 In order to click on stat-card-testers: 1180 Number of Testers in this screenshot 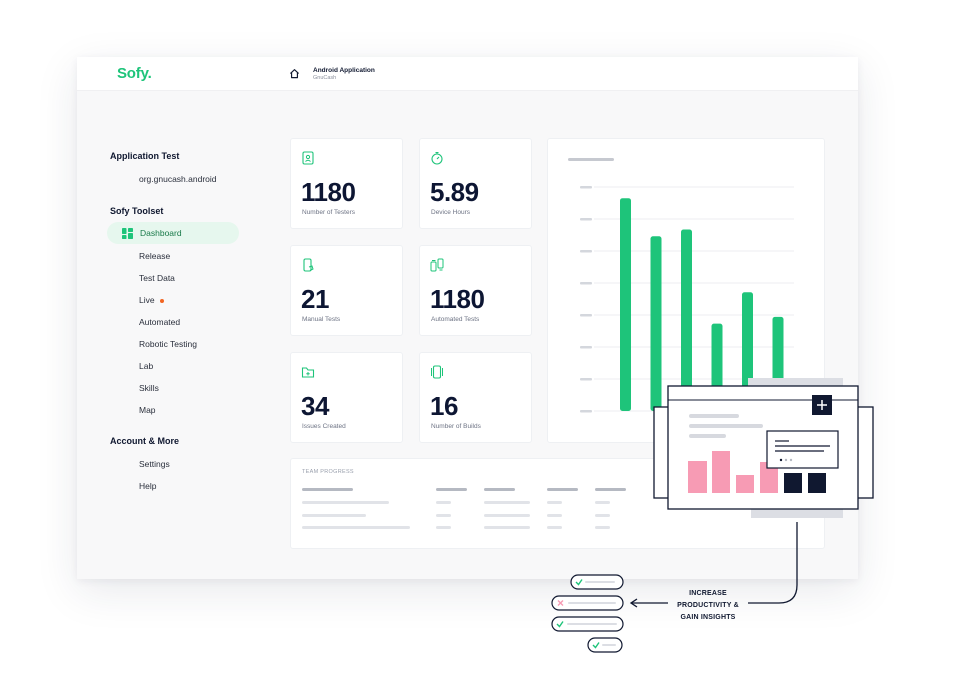, I will do `click(346, 183)`.